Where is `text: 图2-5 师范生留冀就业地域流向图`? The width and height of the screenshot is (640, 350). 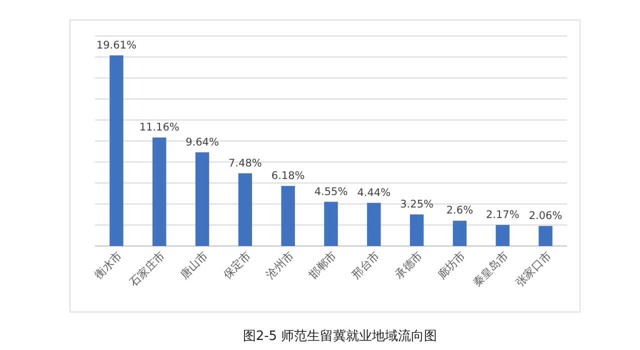
text: 图2-5 师范生留冀就业地域流向图 is located at coordinates (340, 336).